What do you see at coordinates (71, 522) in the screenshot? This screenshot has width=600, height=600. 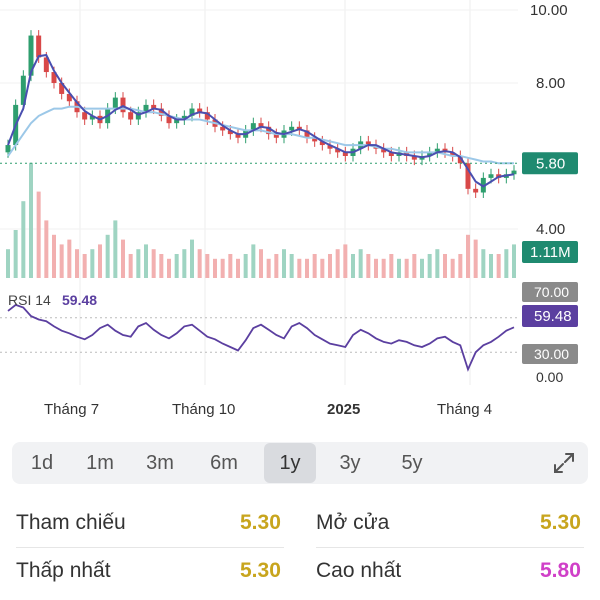 I see `stat-reference-label: Tham chiếu` at bounding box center [71, 522].